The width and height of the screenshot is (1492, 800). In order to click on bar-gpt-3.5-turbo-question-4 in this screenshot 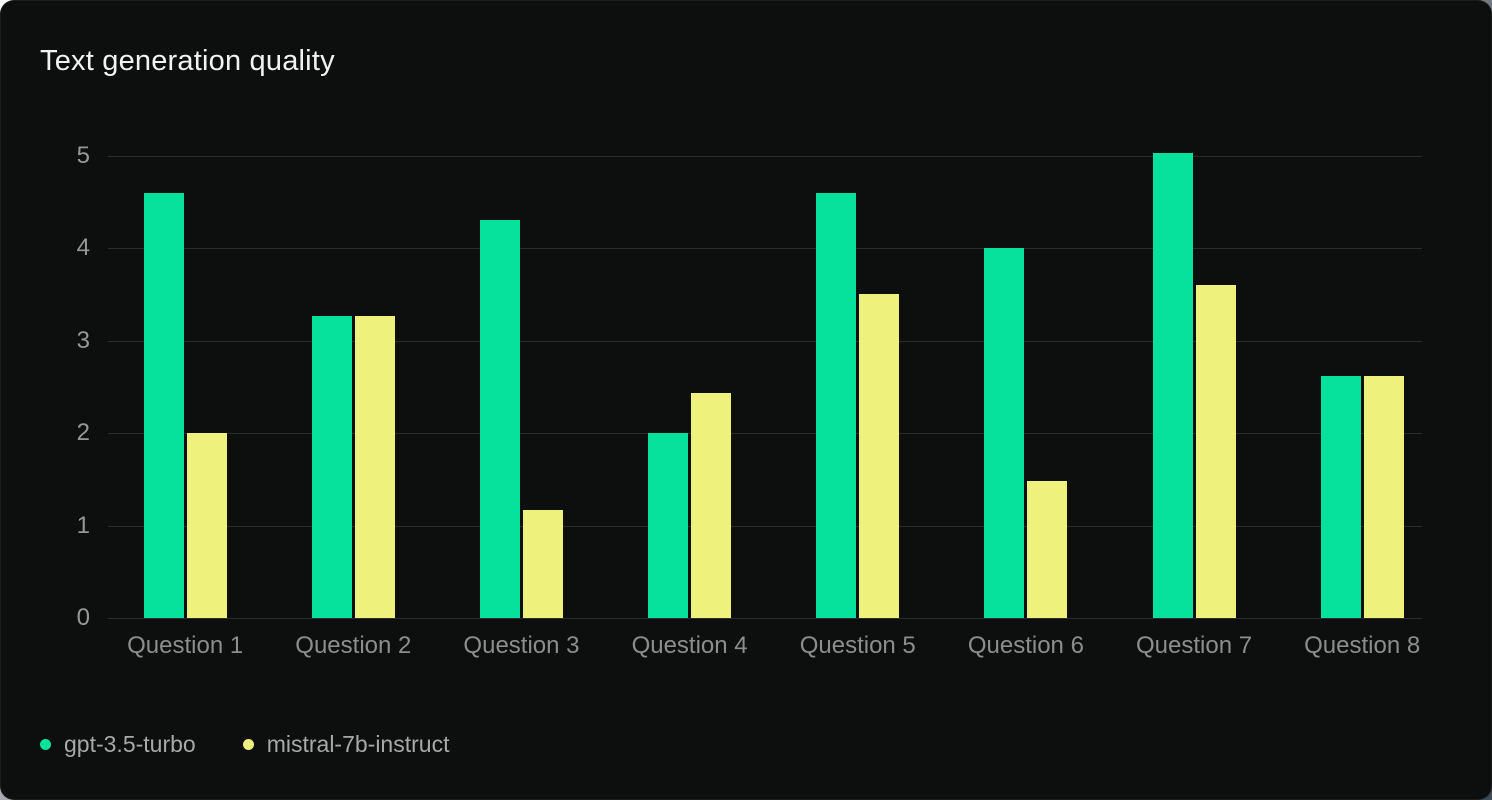, I will do `click(668, 525)`.